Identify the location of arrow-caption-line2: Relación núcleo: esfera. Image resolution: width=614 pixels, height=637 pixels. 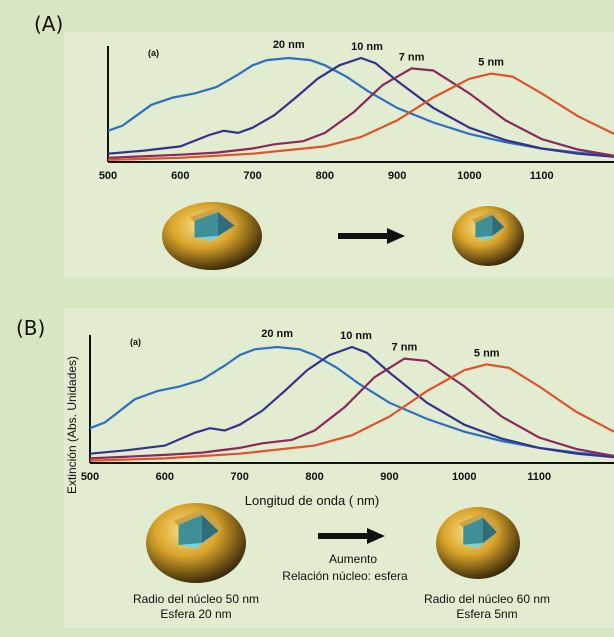
(345, 576).